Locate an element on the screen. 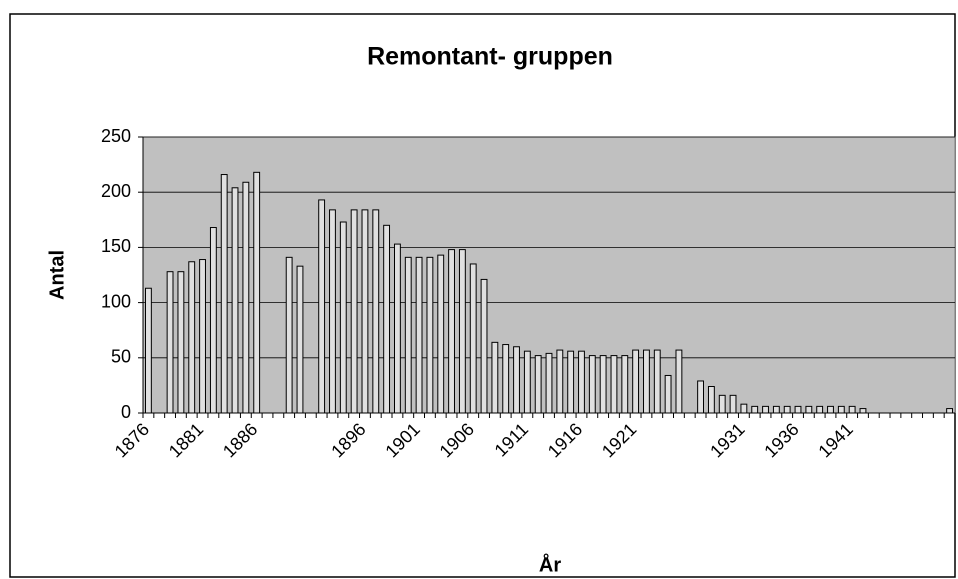 The image size is (958, 579). y-tick-label: 0 is located at coordinates (126, 412).